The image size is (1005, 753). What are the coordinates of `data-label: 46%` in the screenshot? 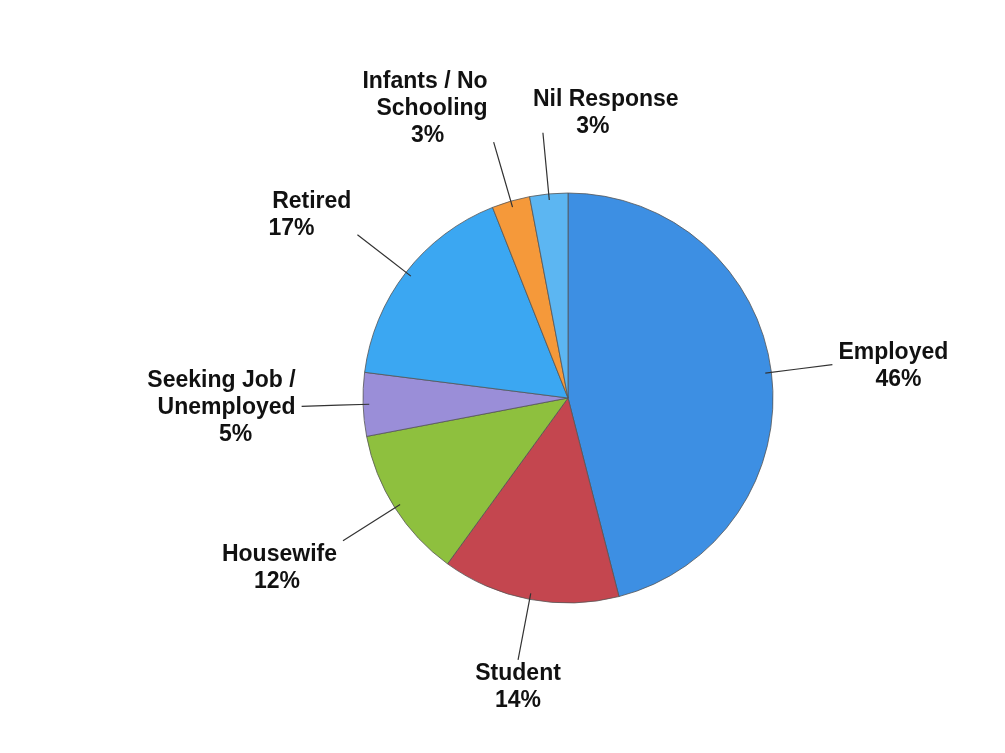 It's located at (898, 378).